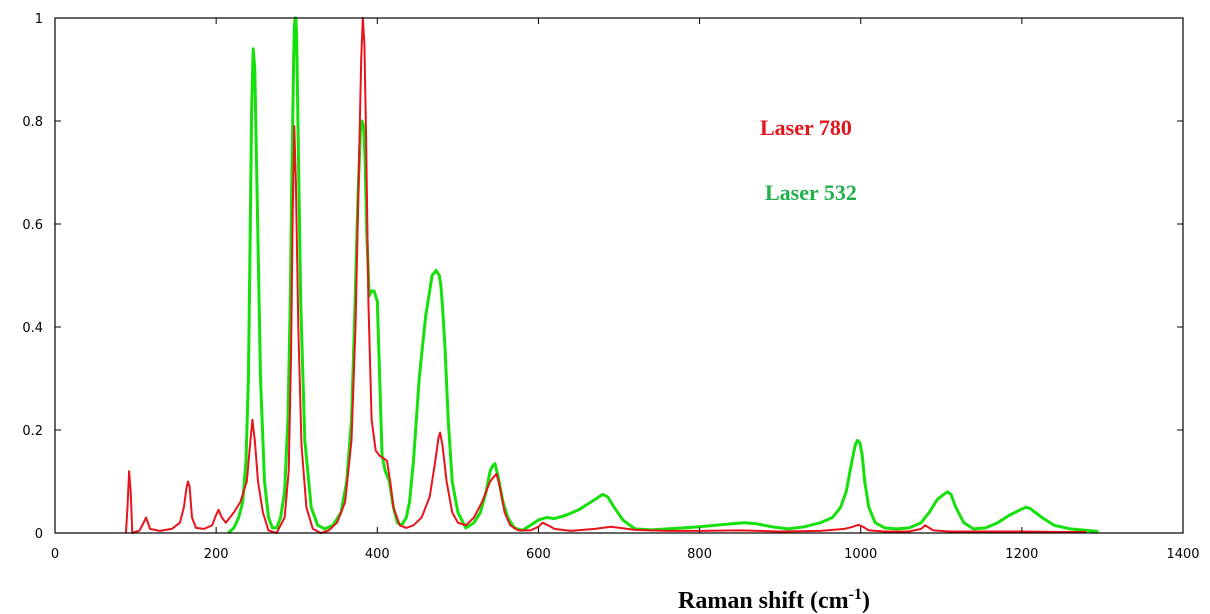  Describe the element at coordinates (699, 554) in the screenshot. I see `x-tick-label-4: 800` at that location.